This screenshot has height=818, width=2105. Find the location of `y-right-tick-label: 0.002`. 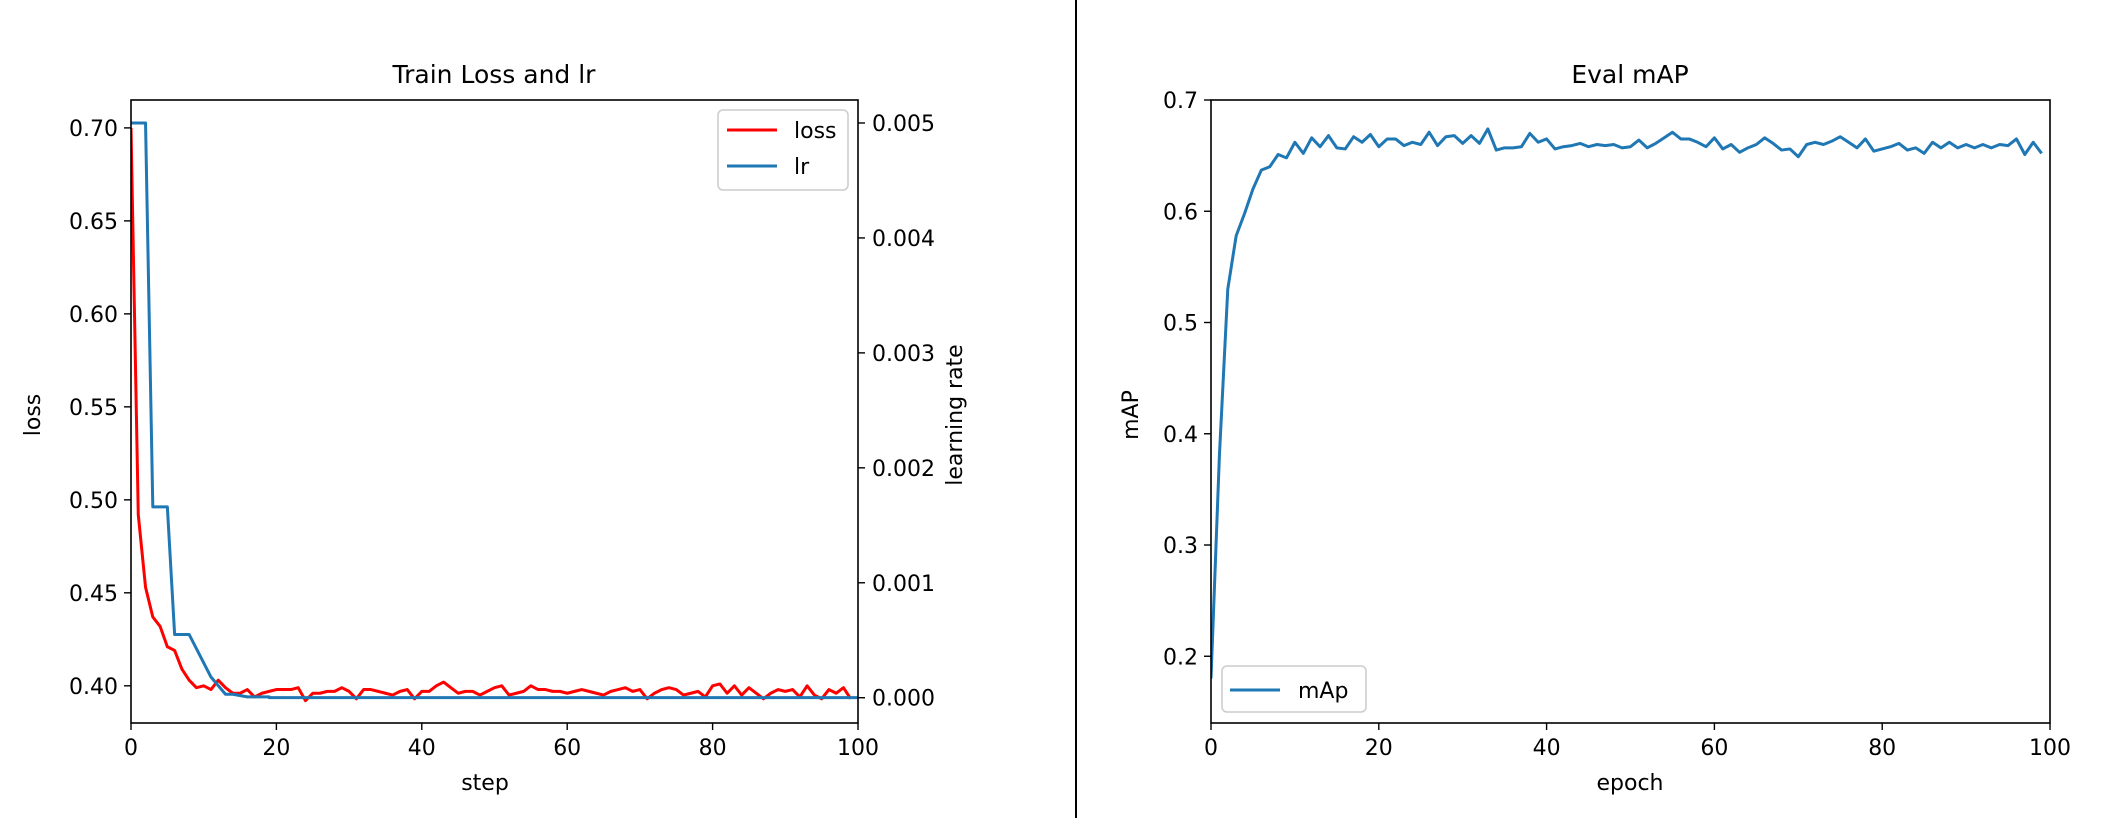

y-right-tick-label: 0.002 is located at coordinates (903, 469).